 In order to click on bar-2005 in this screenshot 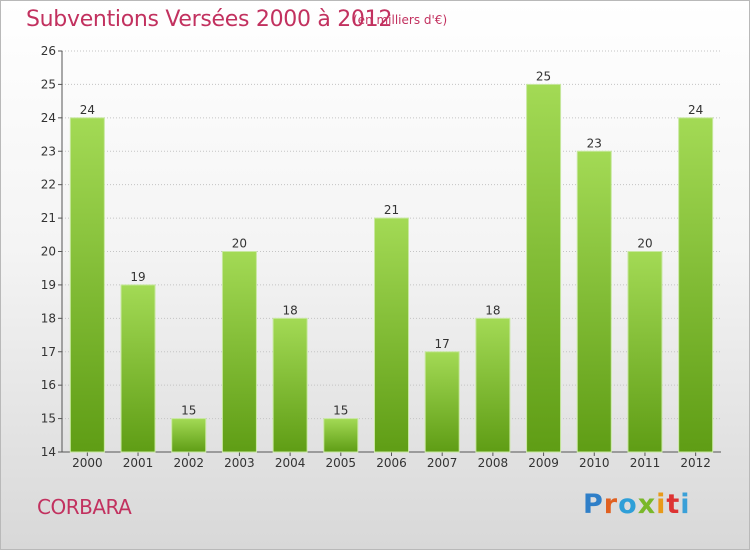, I will do `click(341, 435)`.